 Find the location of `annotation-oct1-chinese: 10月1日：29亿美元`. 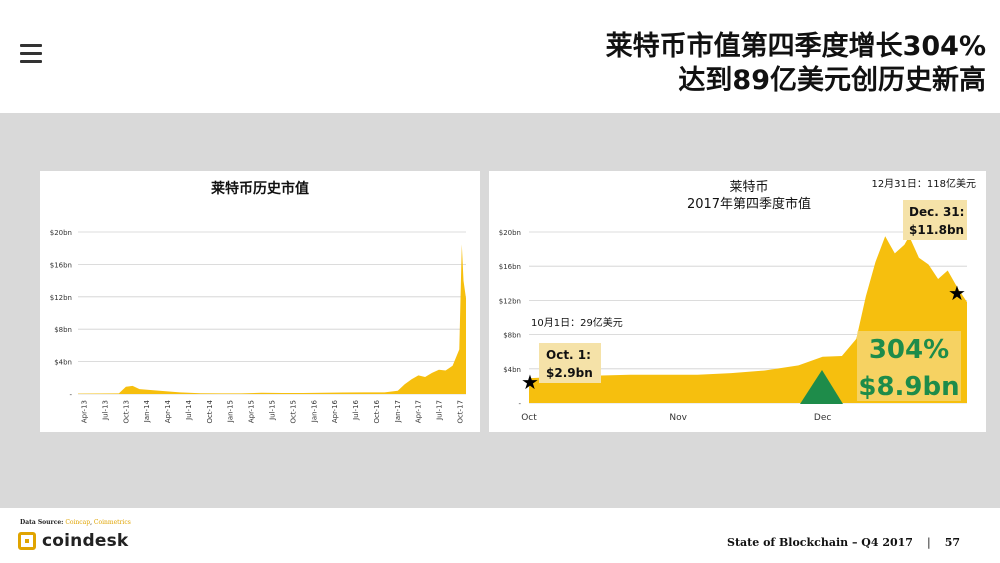

annotation-oct1-chinese: 10月1日：29亿美元 is located at coordinates (577, 322).